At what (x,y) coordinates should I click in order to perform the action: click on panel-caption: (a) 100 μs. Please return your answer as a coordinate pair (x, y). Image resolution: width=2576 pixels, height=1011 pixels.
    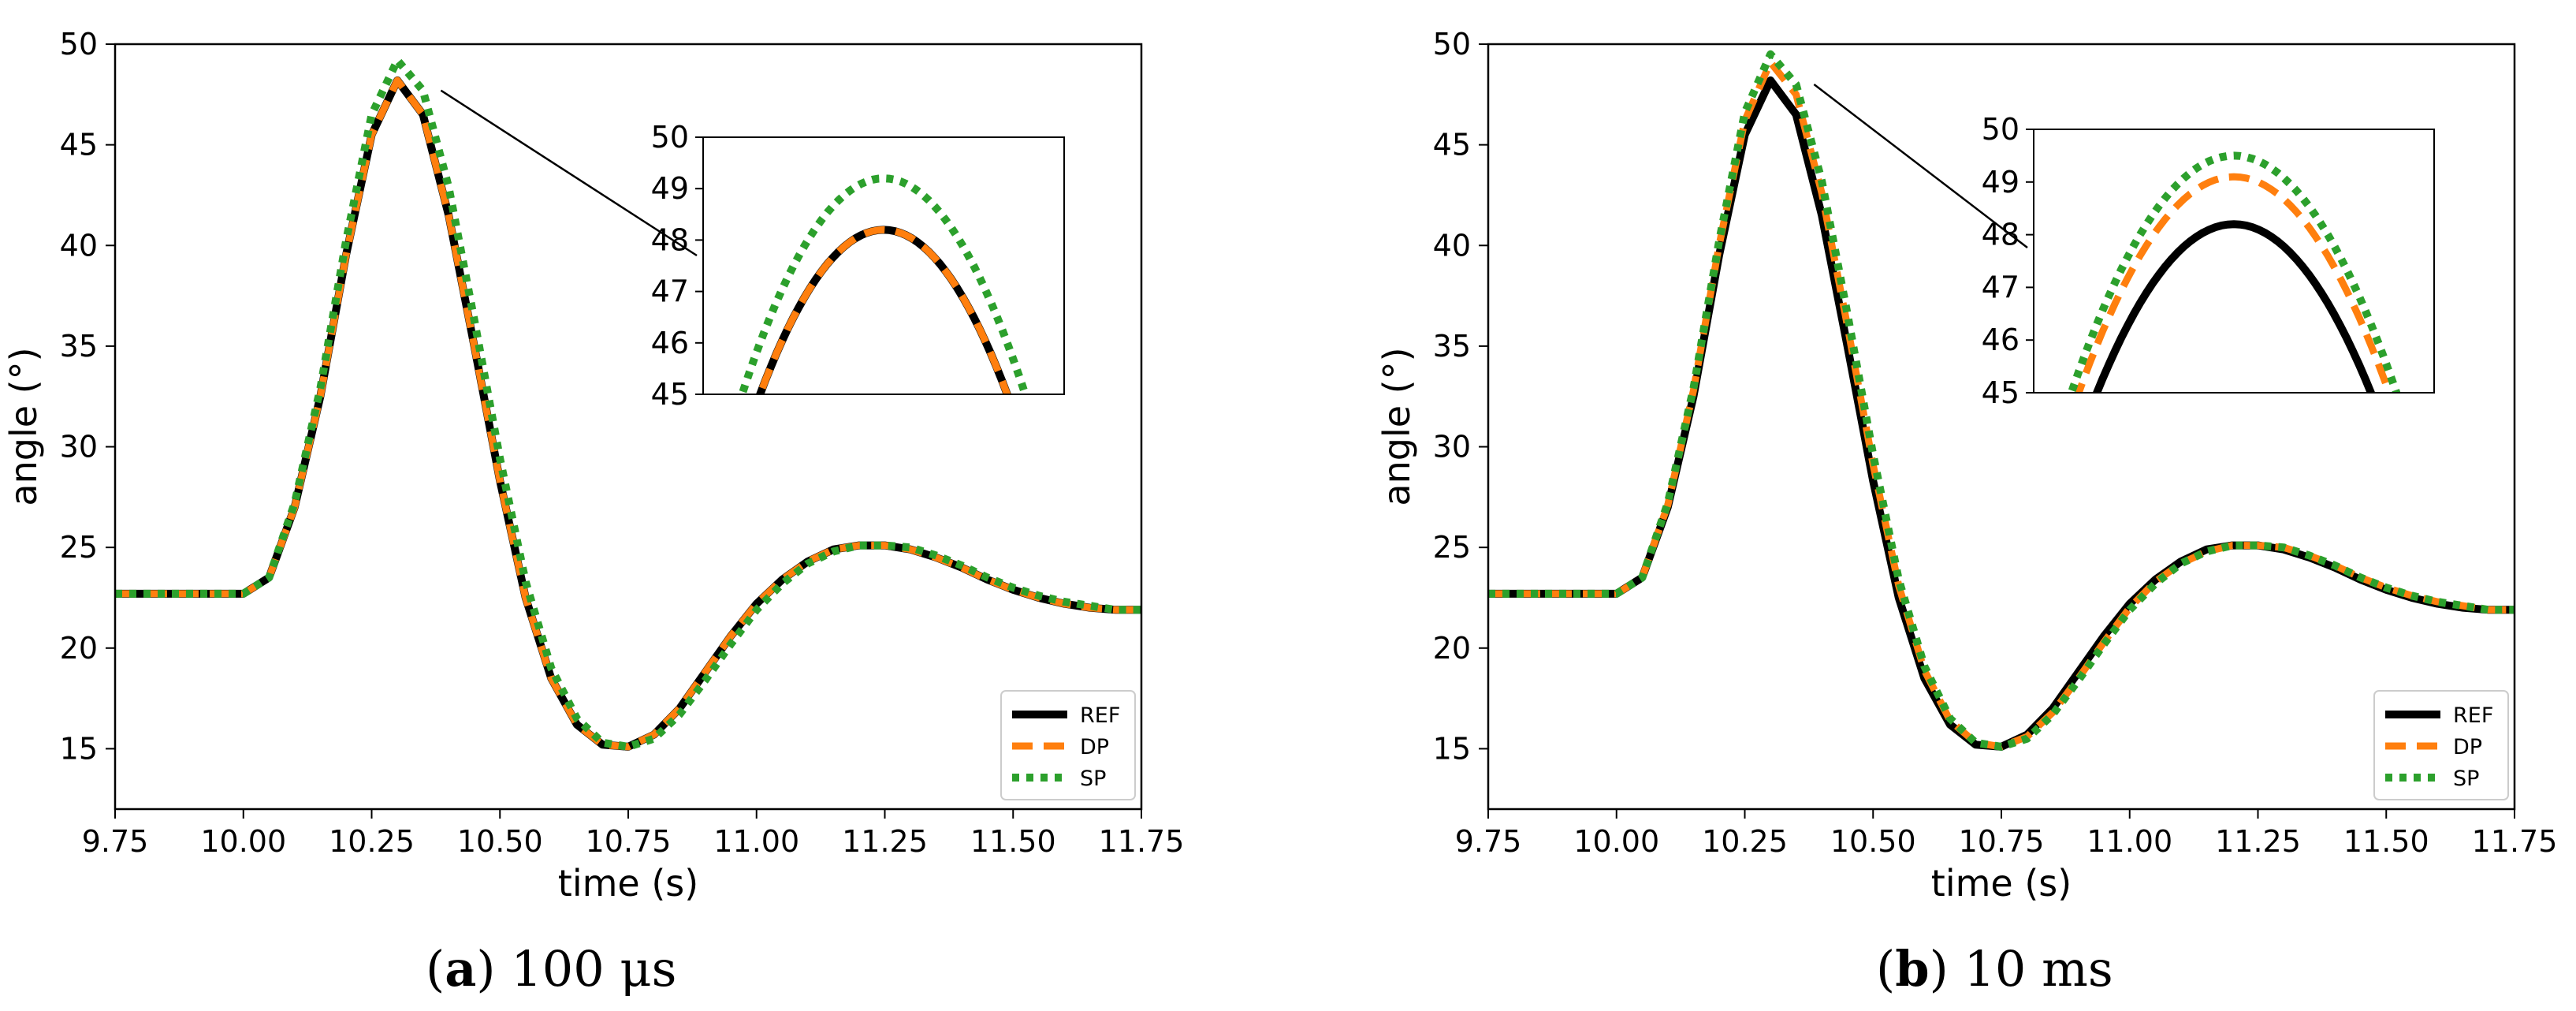
    Looking at the image, I should click on (551, 969).